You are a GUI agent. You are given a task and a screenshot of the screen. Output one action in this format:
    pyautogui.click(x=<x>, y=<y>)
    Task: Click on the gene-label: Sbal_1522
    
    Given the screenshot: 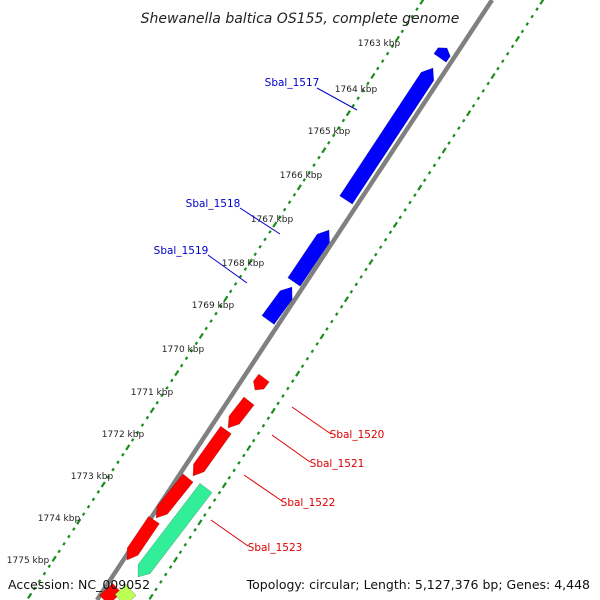 What is the action you would take?
    pyautogui.click(x=308, y=503)
    